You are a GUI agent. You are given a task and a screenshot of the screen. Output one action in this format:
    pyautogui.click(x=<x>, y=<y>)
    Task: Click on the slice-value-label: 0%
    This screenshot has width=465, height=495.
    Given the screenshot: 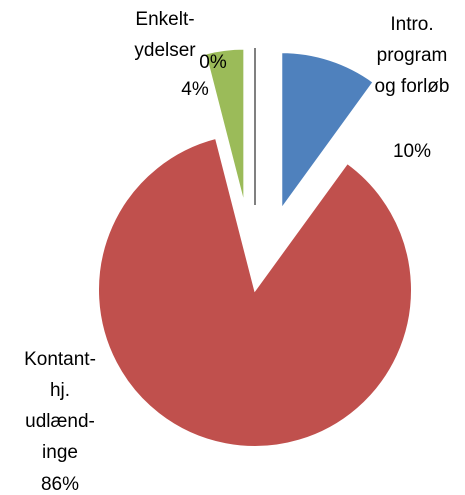 What is the action you would take?
    pyautogui.click(x=213, y=62)
    